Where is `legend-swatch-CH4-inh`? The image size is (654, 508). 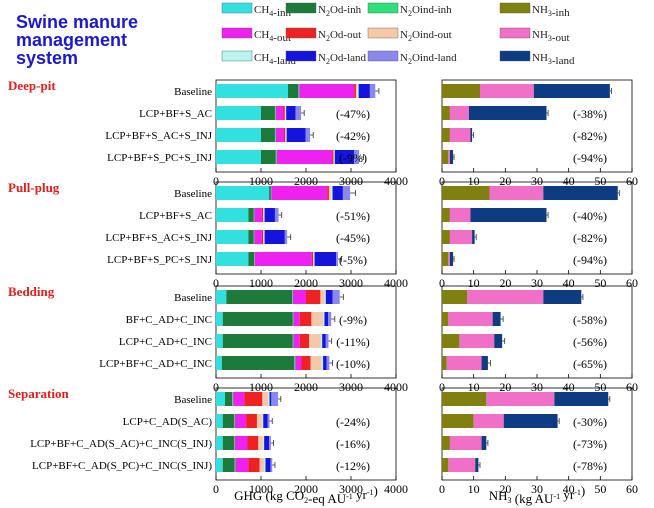 legend-swatch-CH4-inh is located at coordinates (237, 8).